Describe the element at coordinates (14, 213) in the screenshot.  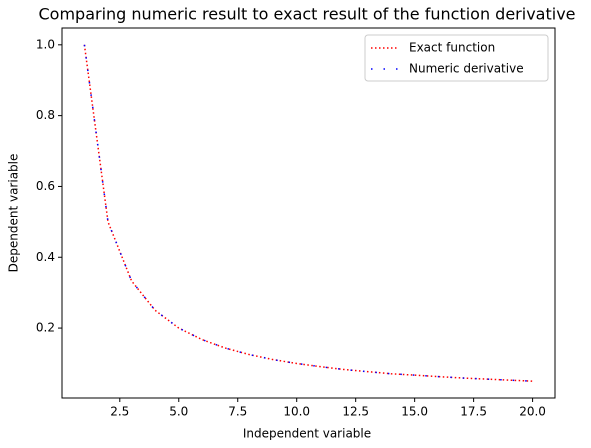
I see `y-axis-label: Dependent variable` at that location.